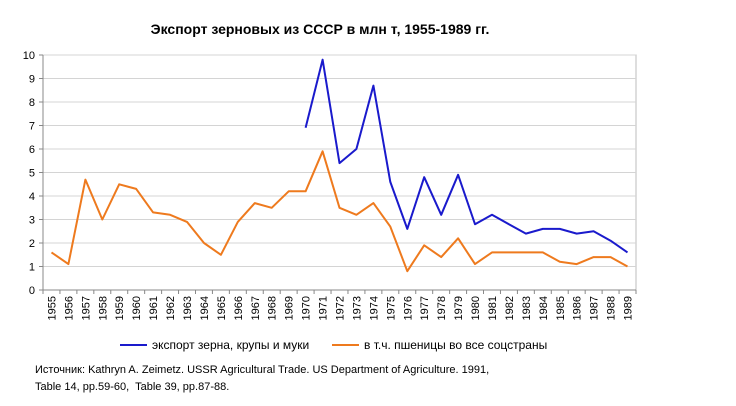 The image size is (736, 406). What do you see at coordinates (629, 308) in the screenshot?
I see `x-tick-label: 1989` at bounding box center [629, 308].